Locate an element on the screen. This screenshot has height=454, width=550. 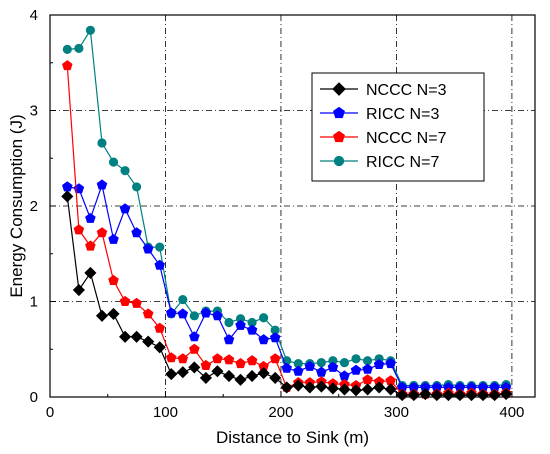
legend-label: RICC N=7 is located at coordinates (402, 162).